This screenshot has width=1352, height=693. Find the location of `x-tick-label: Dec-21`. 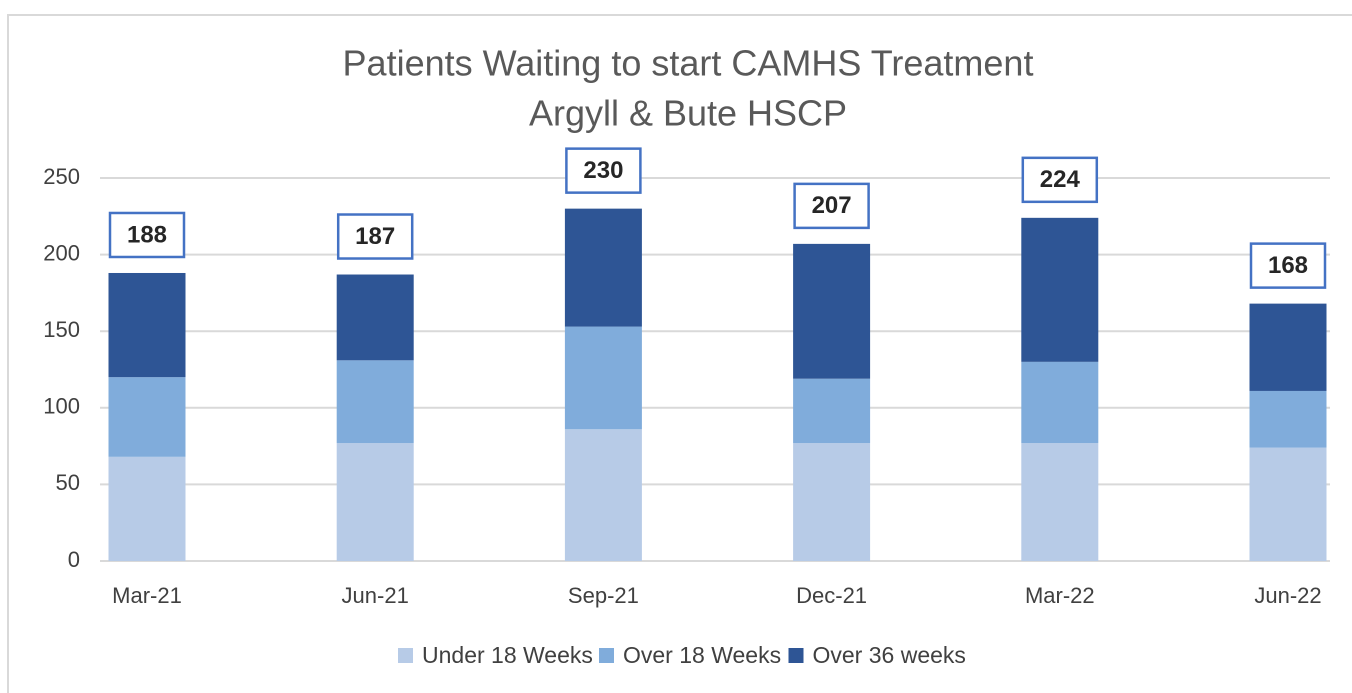

x-tick-label: Dec-21 is located at coordinates (831, 595).